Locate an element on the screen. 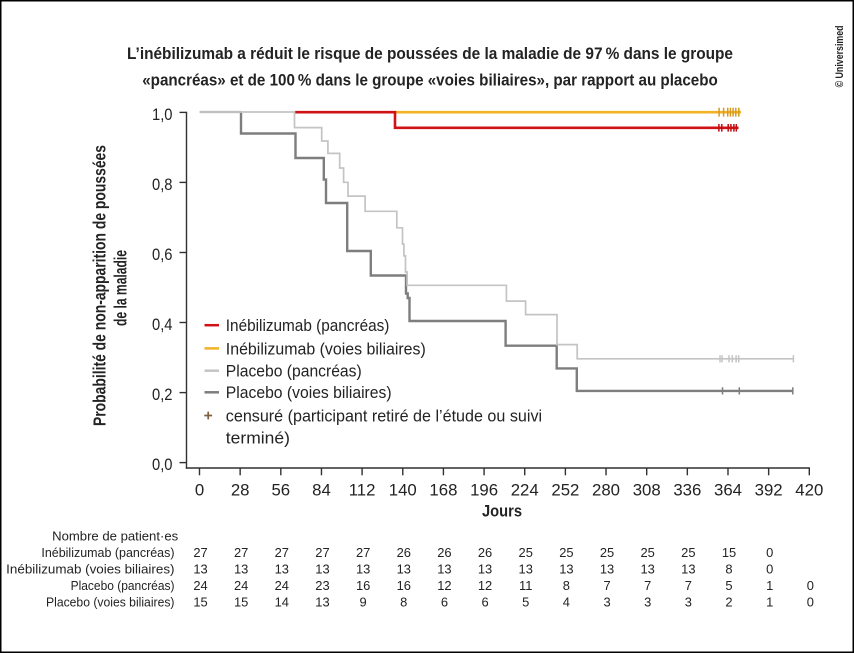 This screenshot has height=653, width=854. svg-text: 14 is located at coordinates (282, 602).